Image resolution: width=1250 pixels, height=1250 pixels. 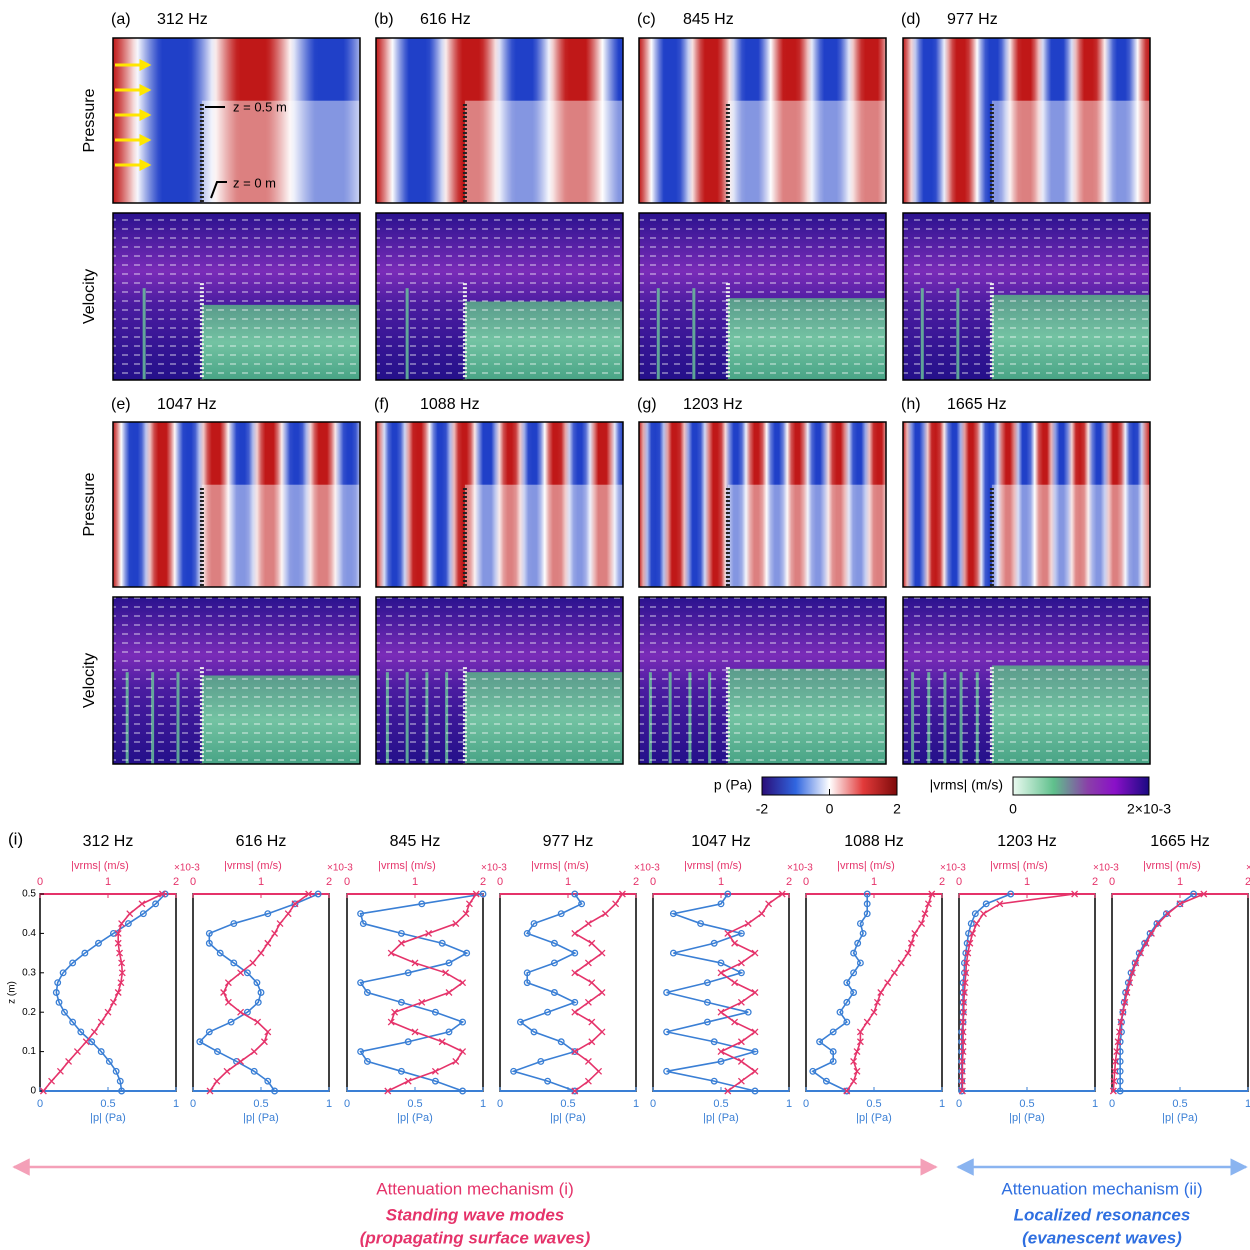 I want to click on y-tick-label: 0.5, so click(x=29, y=894).